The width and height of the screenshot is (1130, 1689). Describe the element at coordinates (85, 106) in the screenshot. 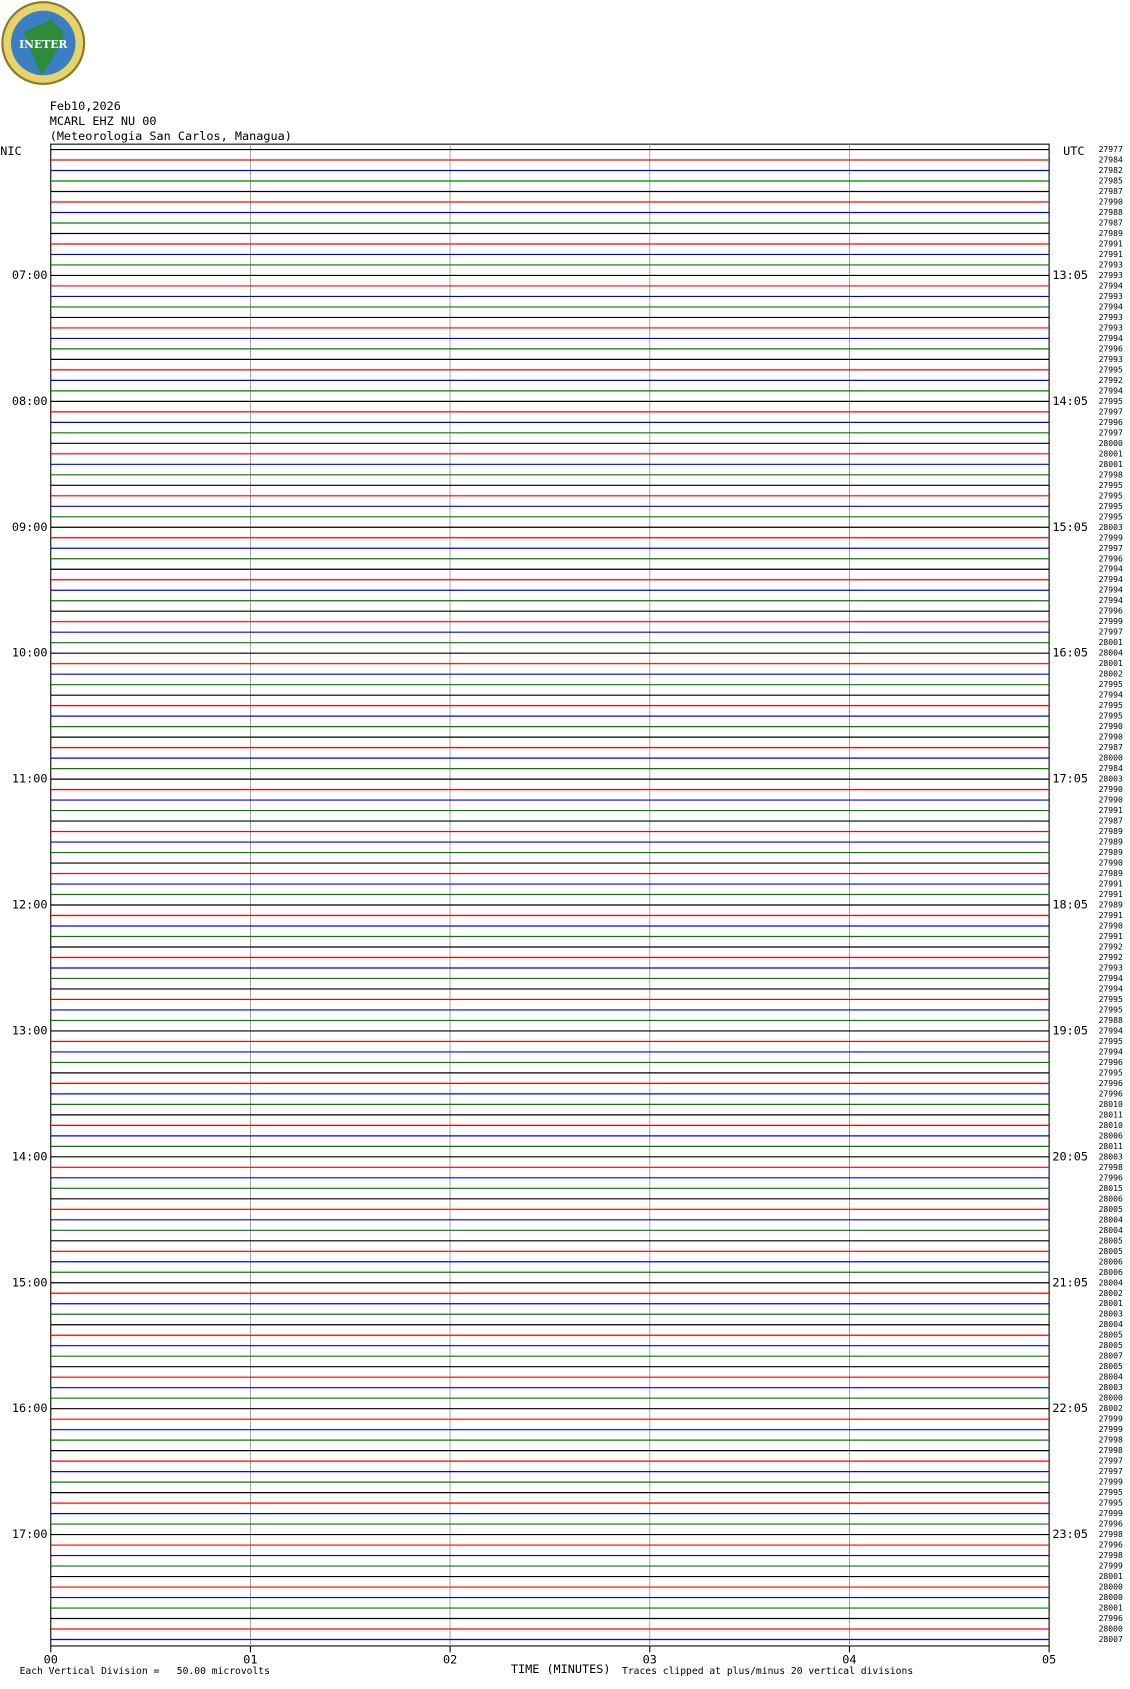

I see `date: Feb10,2026` at that location.